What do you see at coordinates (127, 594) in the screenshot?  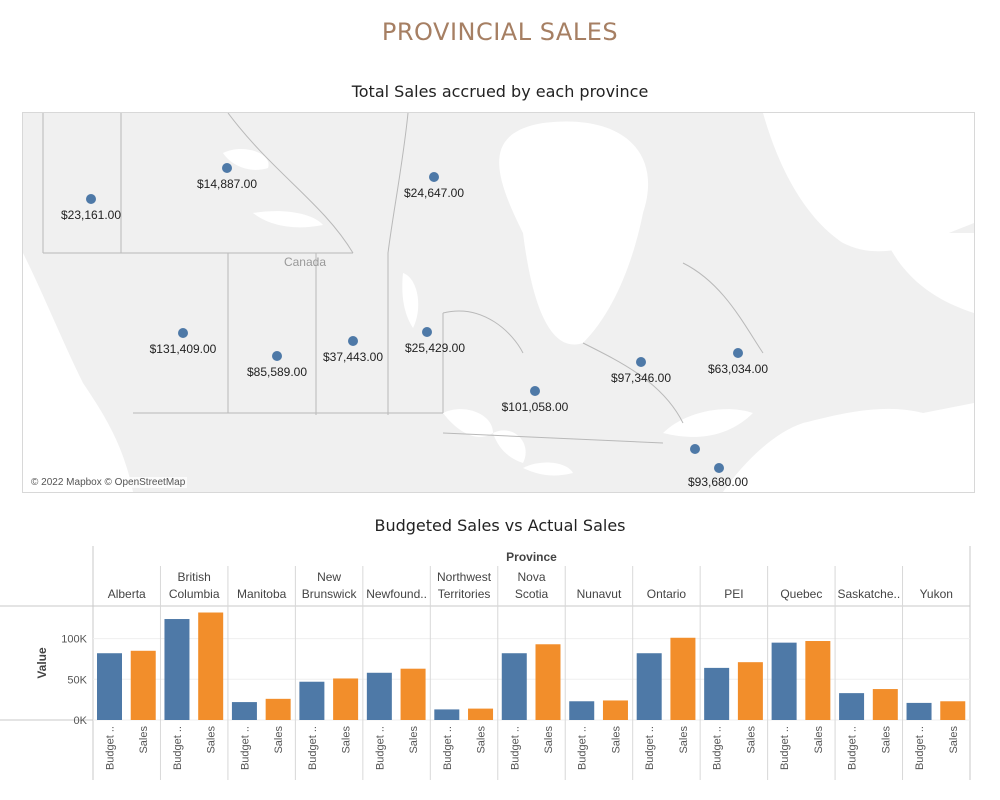 I see `category-label: Alberta` at bounding box center [127, 594].